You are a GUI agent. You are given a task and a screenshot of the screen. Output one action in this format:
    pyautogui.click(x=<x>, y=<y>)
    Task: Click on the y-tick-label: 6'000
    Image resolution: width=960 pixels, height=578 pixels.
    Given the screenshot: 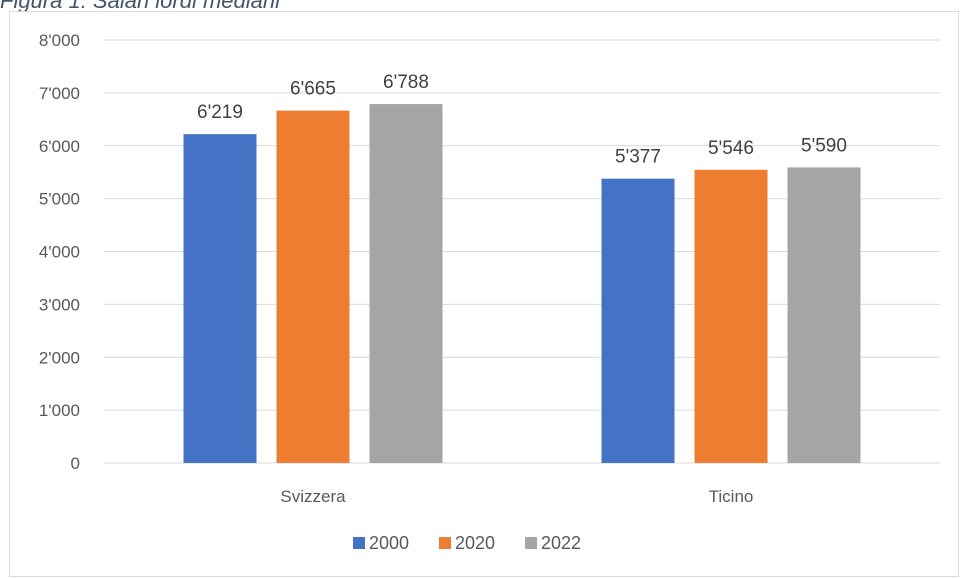 What is the action you would take?
    pyautogui.click(x=59, y=146)
    